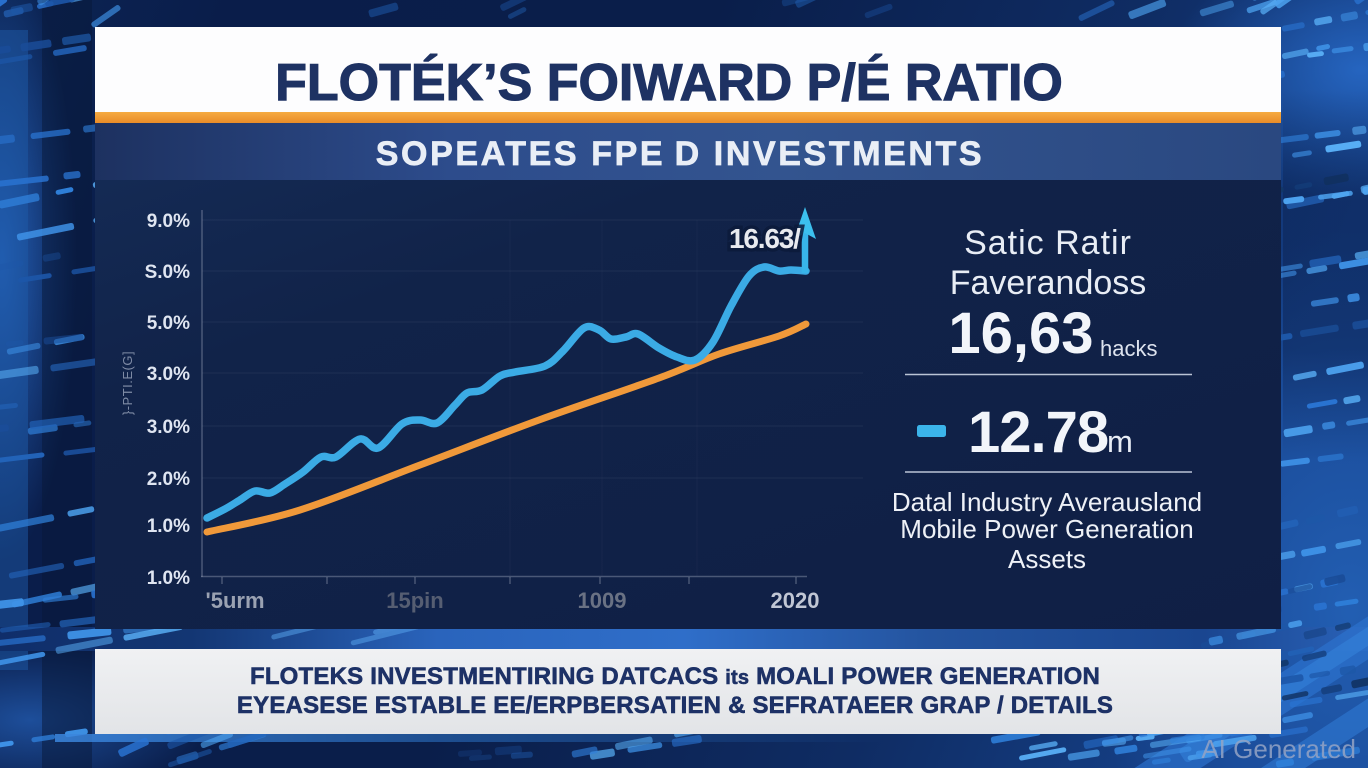 This screenshot has height=768, width=1368. What do you see at coordinates (414, 600) in the screenshot?
I see `svg-text: 15pin` at bounding box center [414, 600].